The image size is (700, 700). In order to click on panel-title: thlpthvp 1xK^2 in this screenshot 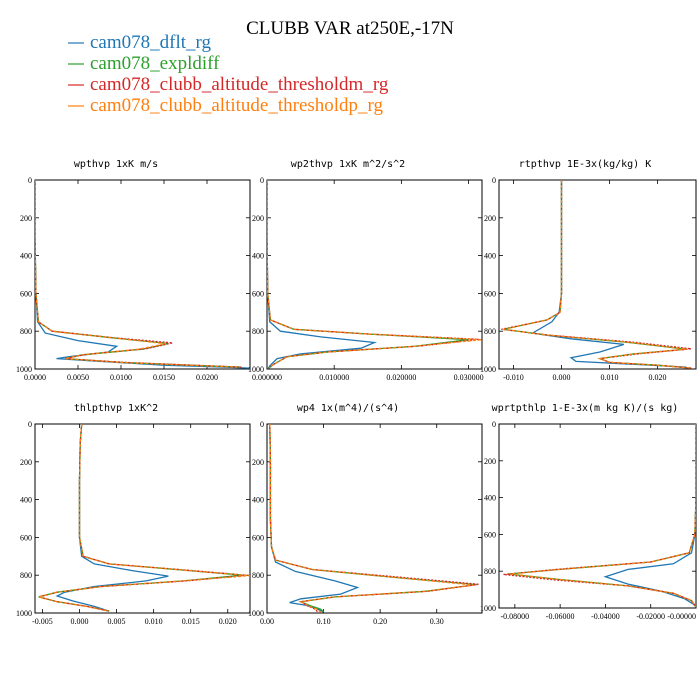, I will do `click(116, 408)`.